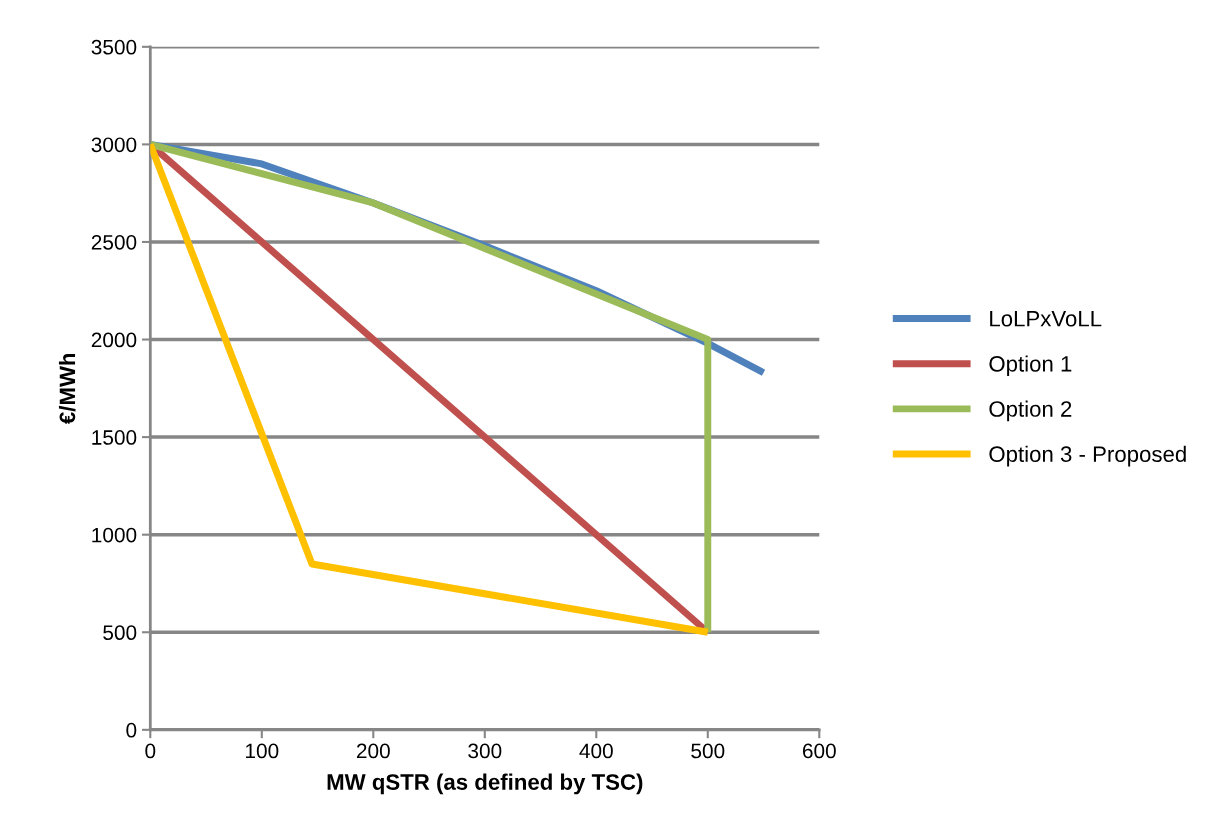 The image size is (1232, 836). What do you see at coordinates (131, 730) in the screenshot?
I see `y-tick-label: 0` at bounding box center [131, 730].